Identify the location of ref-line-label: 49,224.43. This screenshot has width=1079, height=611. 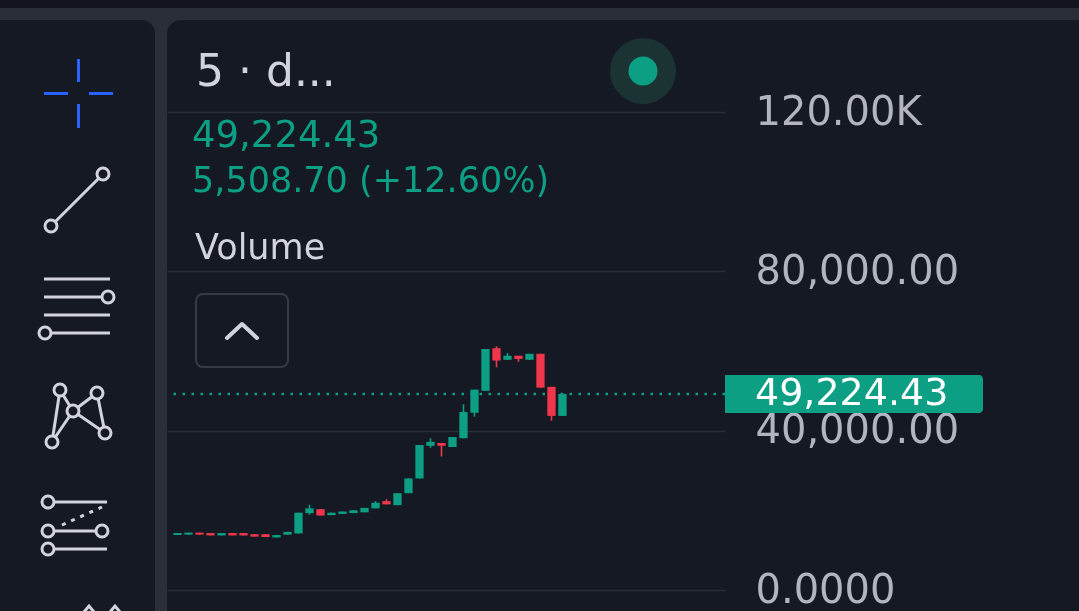
(852, 391).